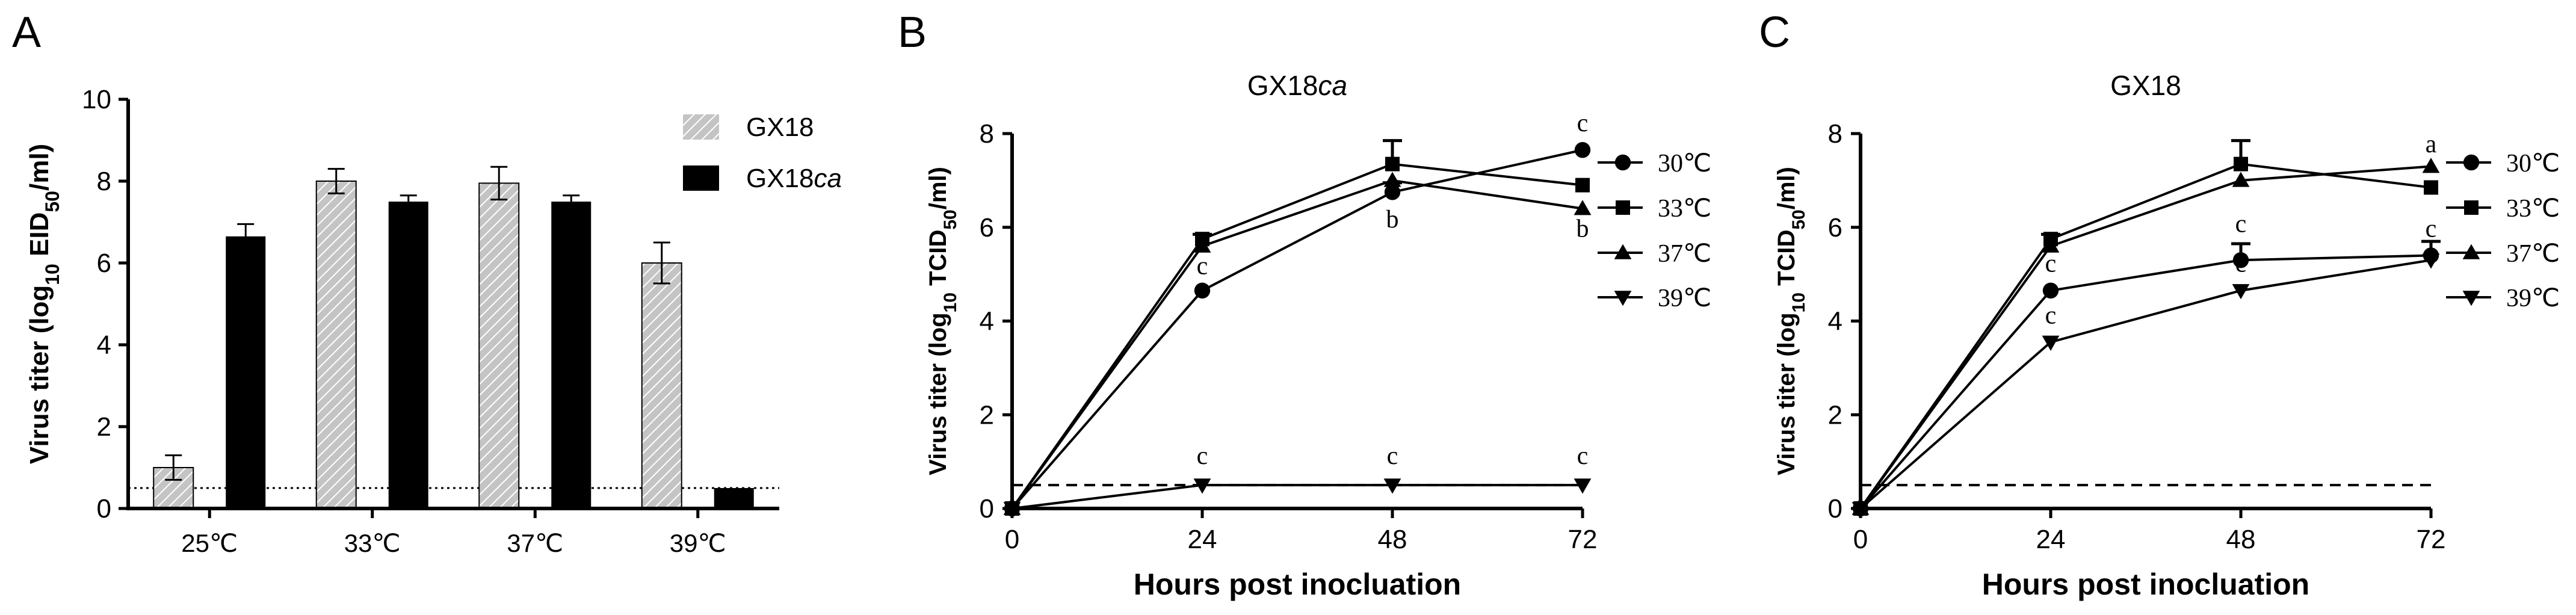 This screenshot has width=2576, height=615. What do you see at coordinates (1392, 539) in the screenshot?
I see `x-tick-label-48: 48` at bounding box center [1392, 539].